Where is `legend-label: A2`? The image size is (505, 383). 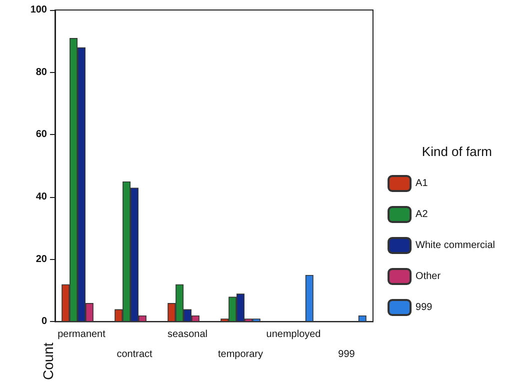 legend-label: A2 is located at coordinates (422, 214).